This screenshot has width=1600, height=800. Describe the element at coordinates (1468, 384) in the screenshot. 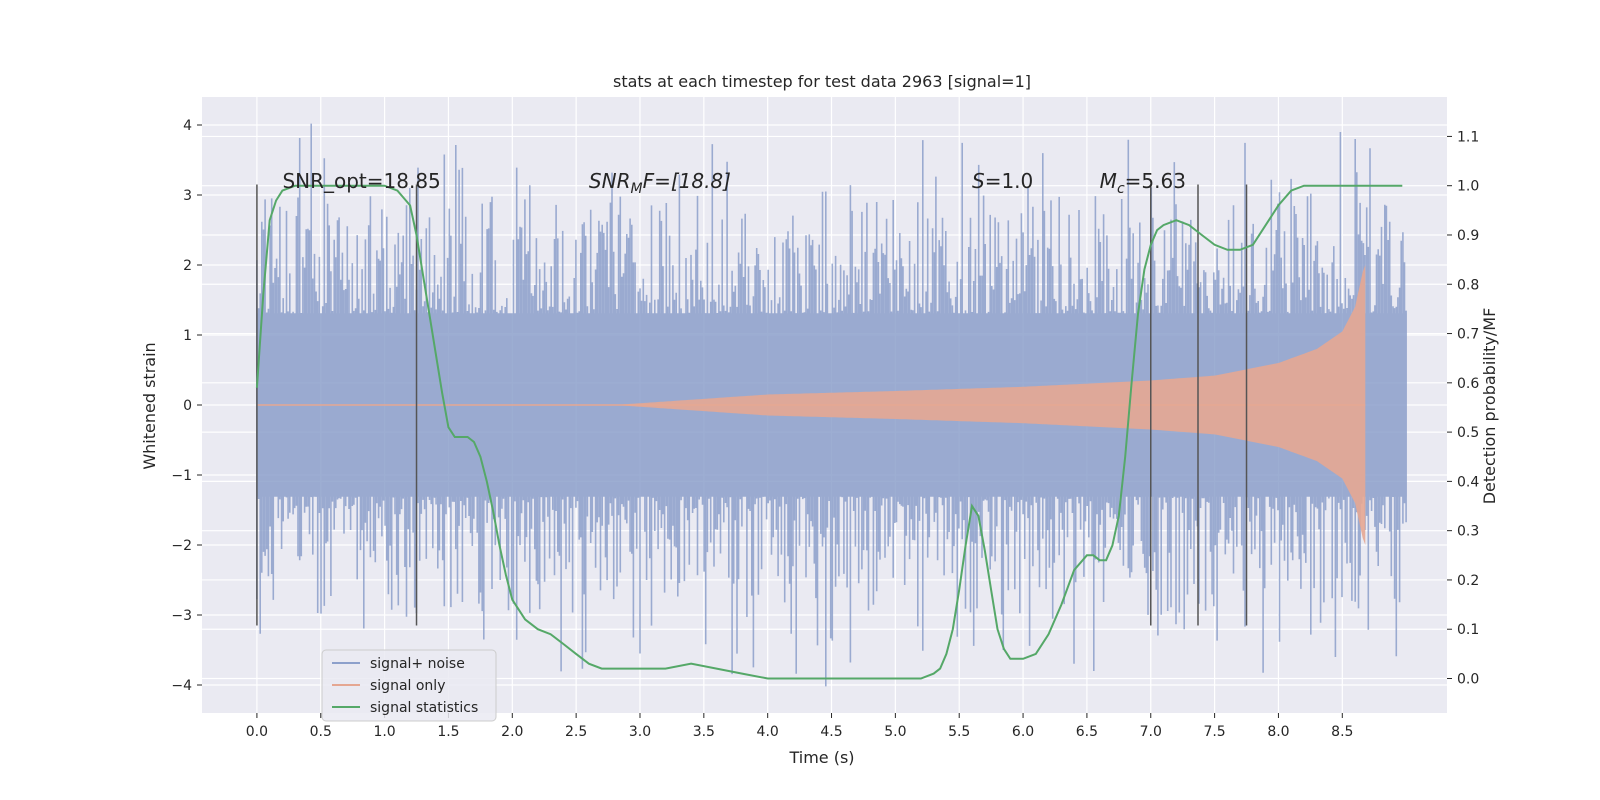

I see `y2-tick-label: 0.6` at that location.